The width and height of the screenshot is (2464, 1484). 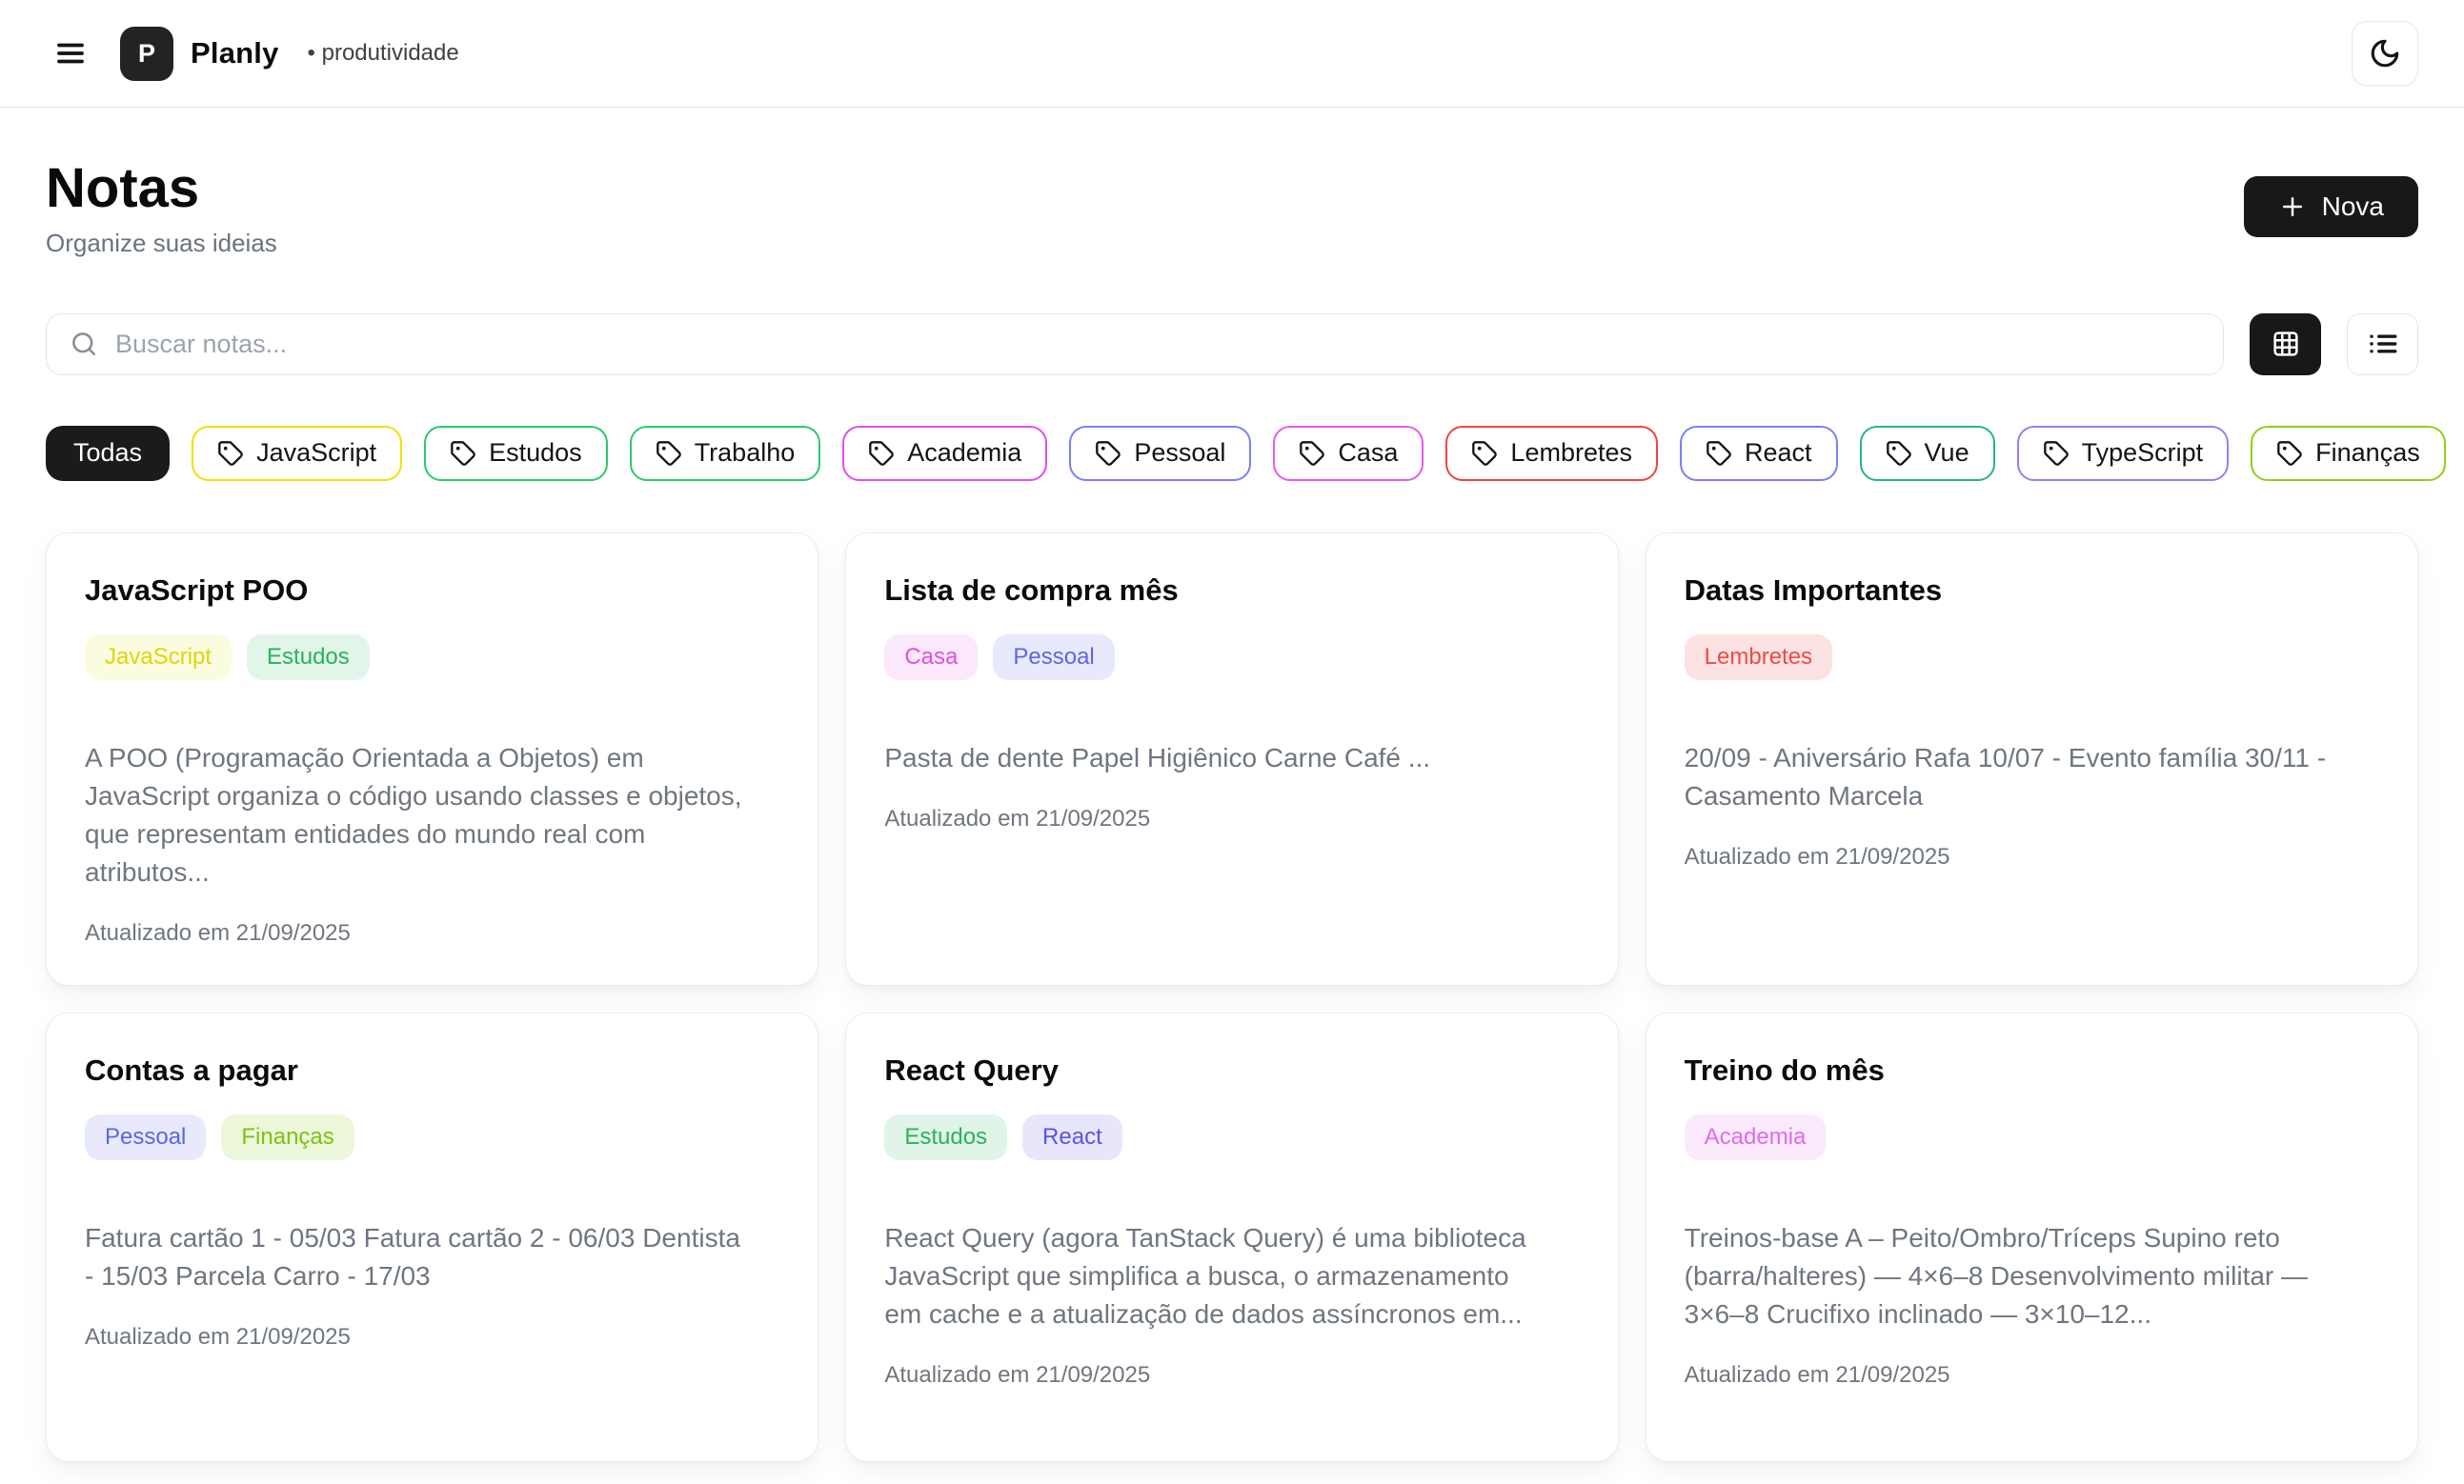 I want to click on filter-chip-label: TypeScript, so click(x=2143, y=453).